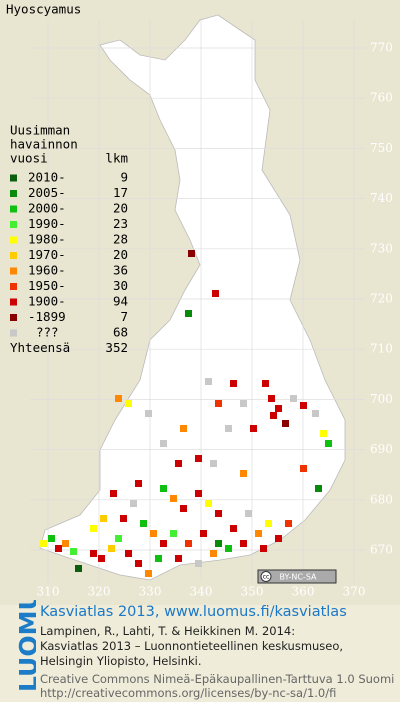  What do you see at coordinates (381, 248) in the screenshot?
I see `grid-y-label: 730` at bounding box center [381, 248].